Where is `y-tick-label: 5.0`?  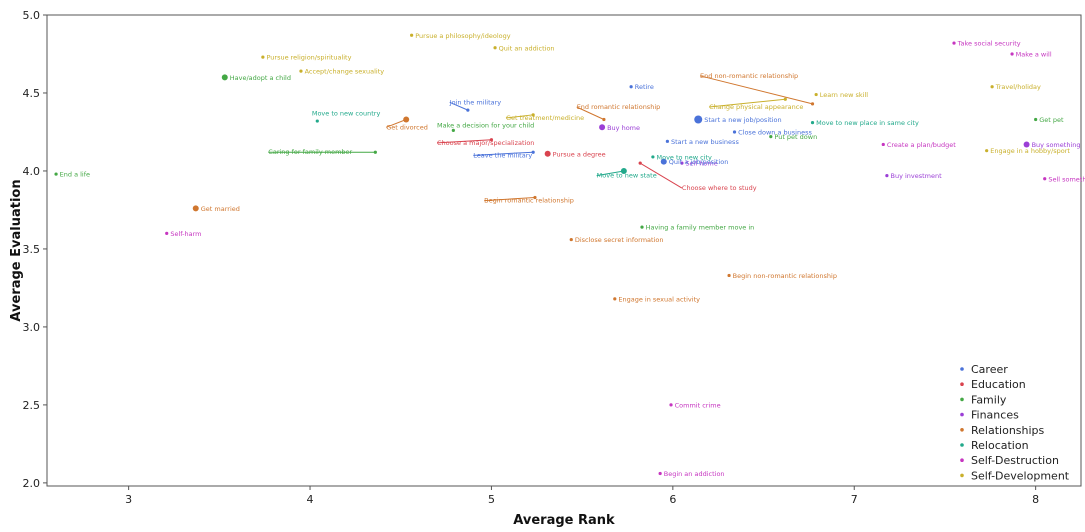
y-tick-label: 5.0 is located at coordinates (32, 15).